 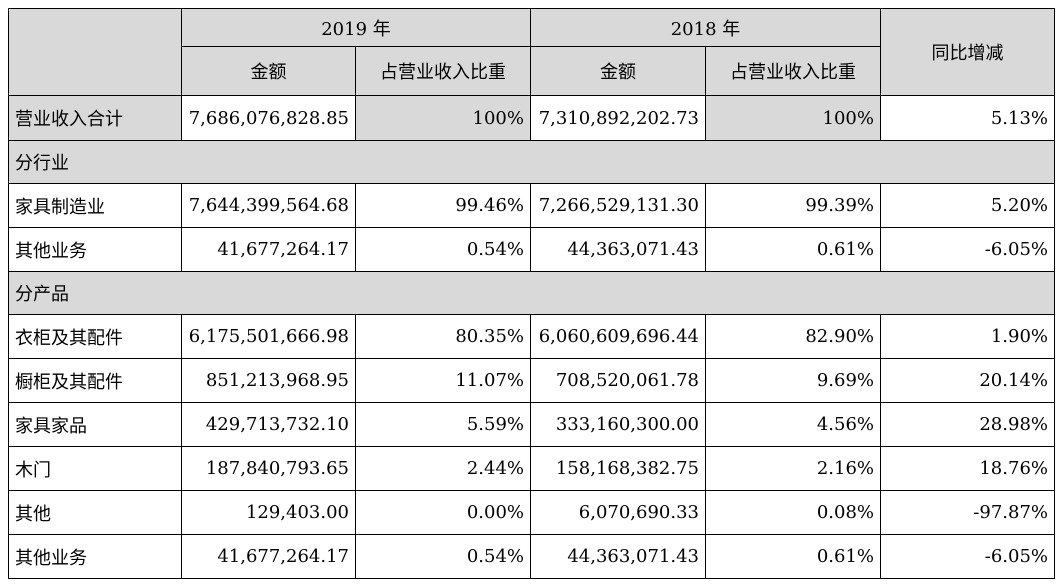 I want to click on row-amount-2019: 429,713,732.10, so click(x=268, y=424).